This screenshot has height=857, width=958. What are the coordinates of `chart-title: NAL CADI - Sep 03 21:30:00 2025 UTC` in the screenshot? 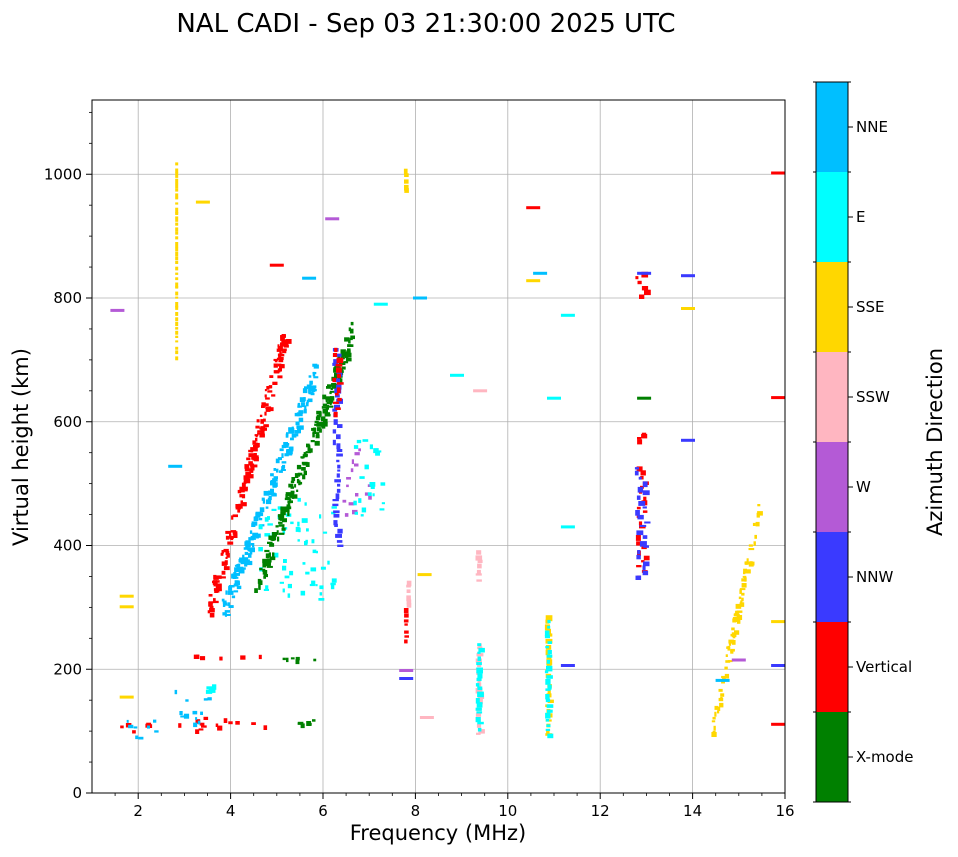 It's located at (425, 24).